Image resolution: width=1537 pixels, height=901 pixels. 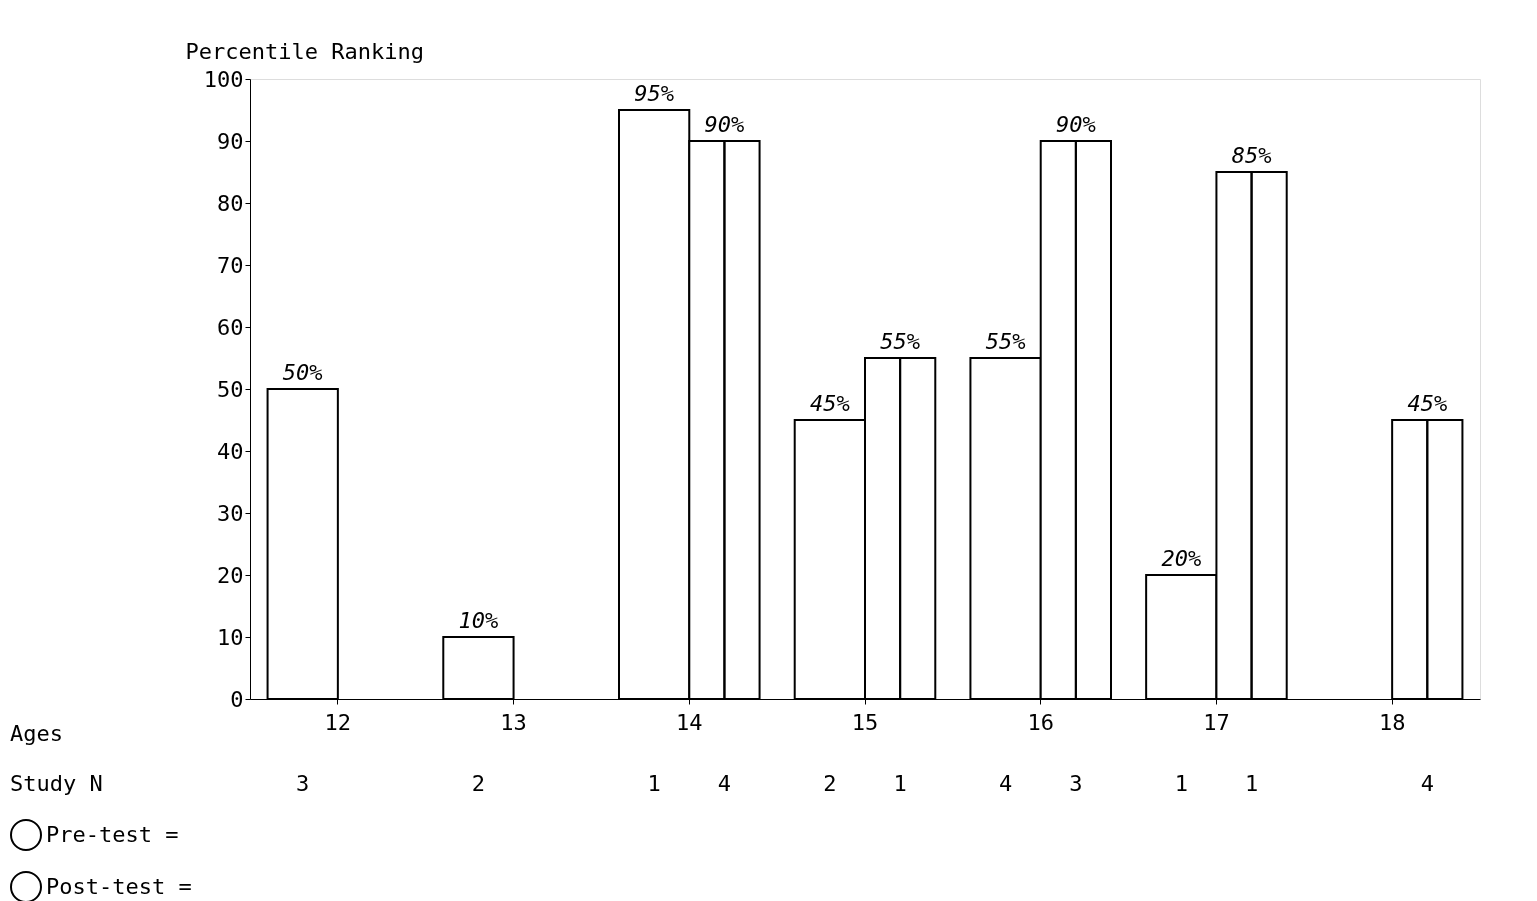 What do you see at coordinates (1040, 722) in the screenshot?
I see `x-tick-label: 16` at bounding box center [1040, 722].